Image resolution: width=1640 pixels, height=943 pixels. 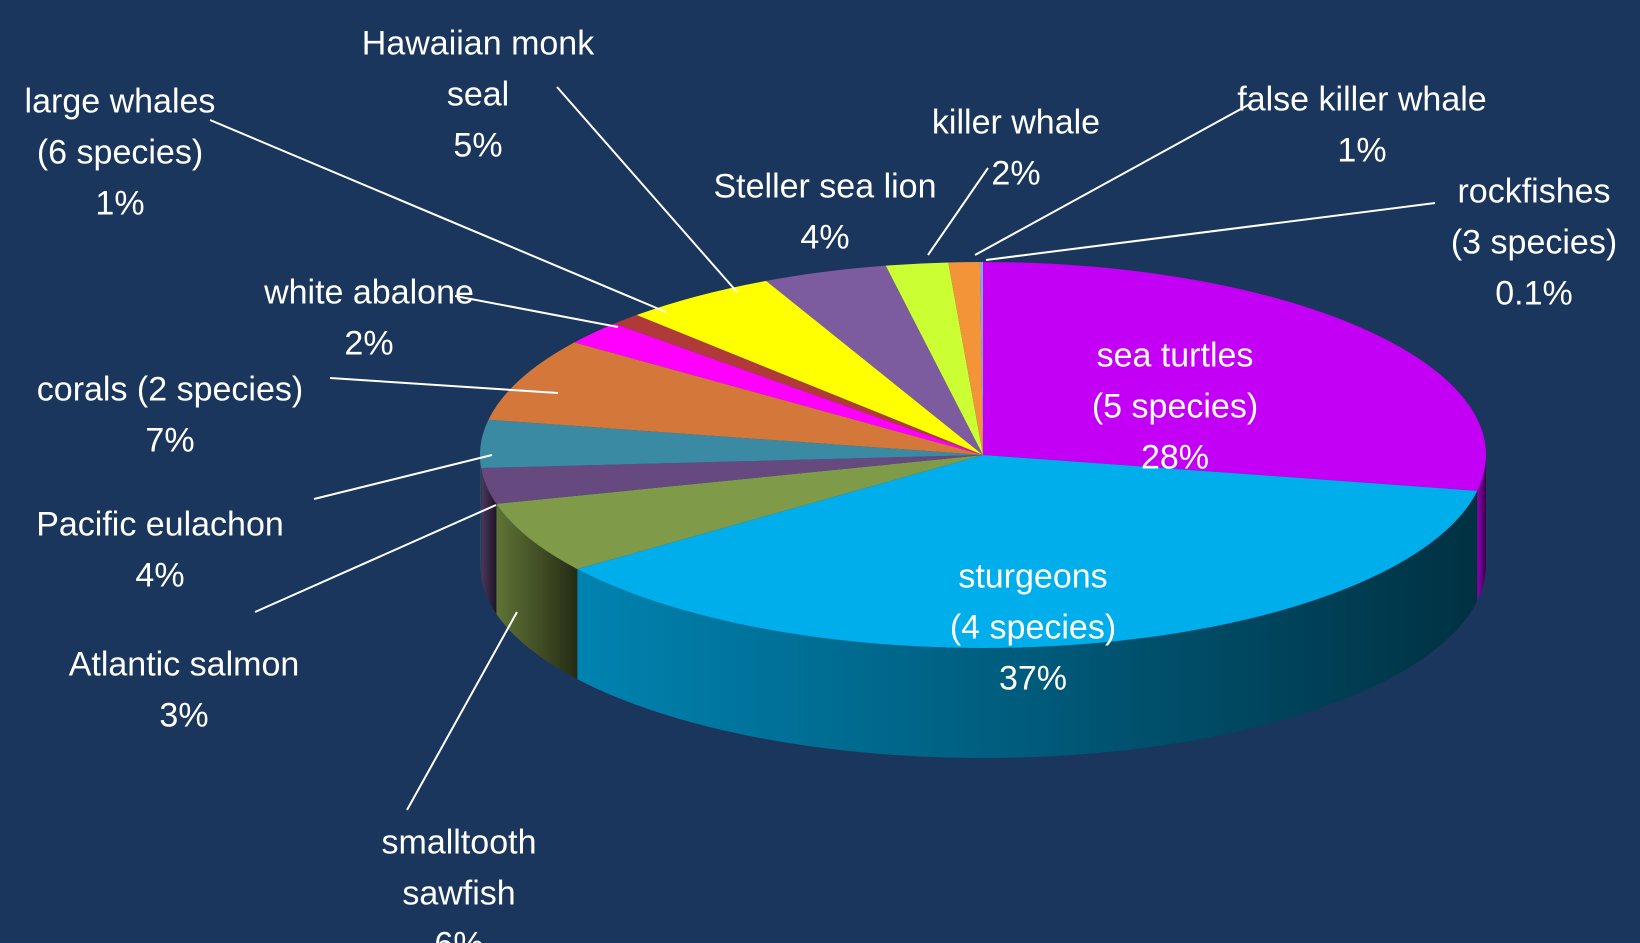 What do you see at coordinates (478, 44) in the screenshot?
I see `slice-label-line: Hawaiian monk` at bounding box center [478, 44].